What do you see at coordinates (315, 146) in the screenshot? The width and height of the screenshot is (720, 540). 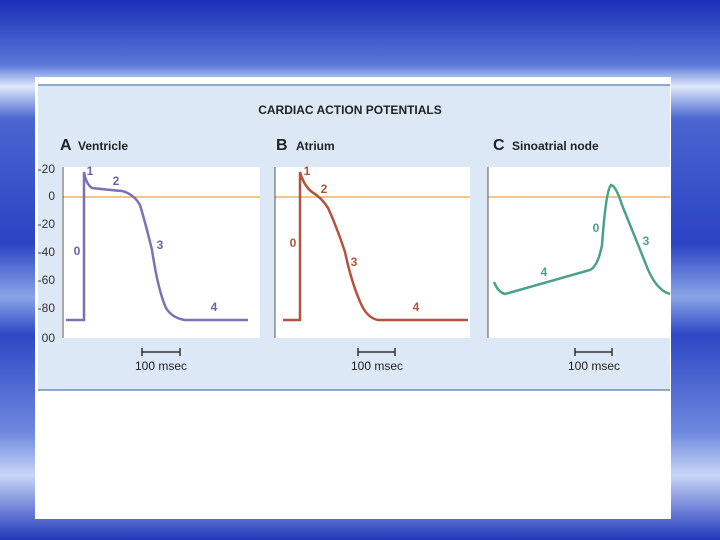 I see `panel-label: Atrium` at bounding box center [315, 146].